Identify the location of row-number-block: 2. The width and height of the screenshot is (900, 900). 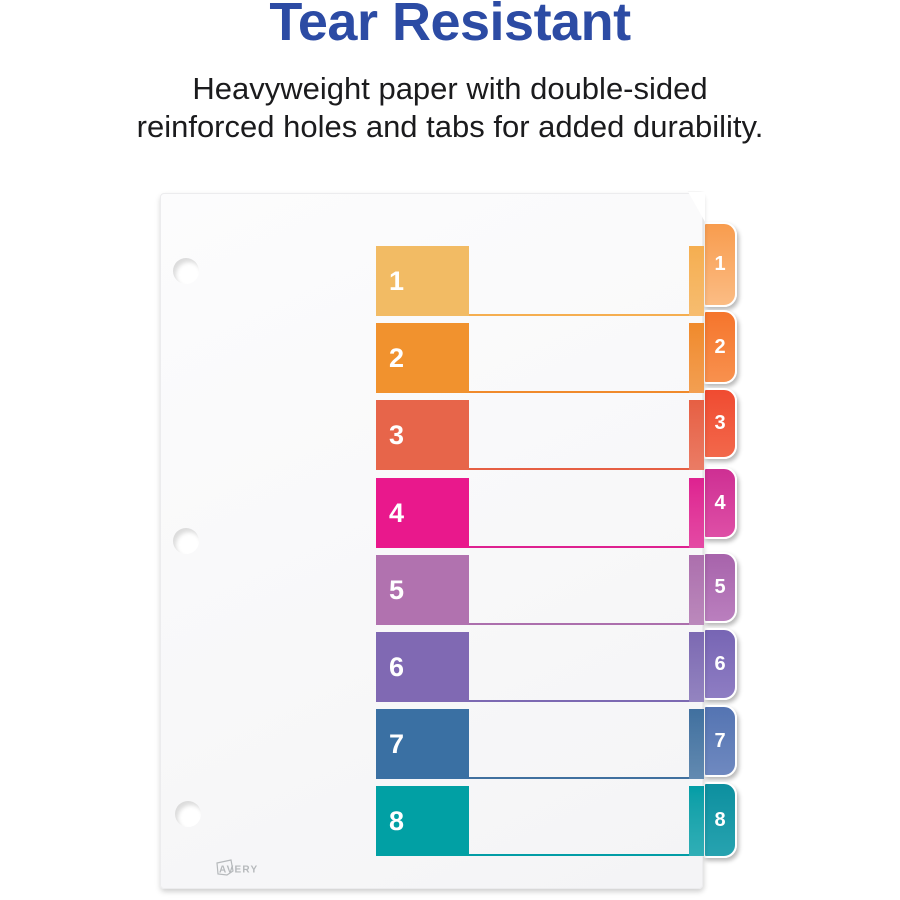
(422, 358).